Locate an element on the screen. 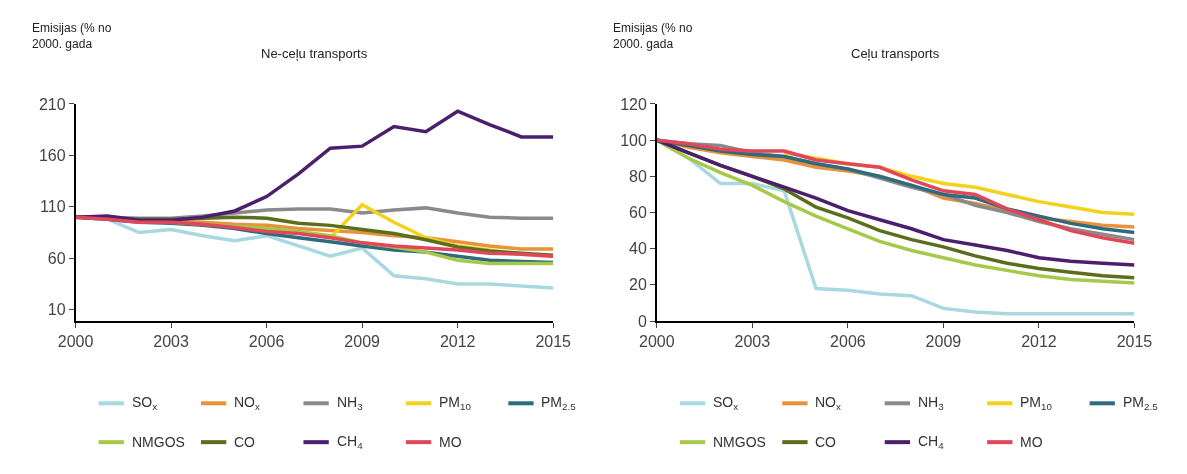  y-tick-label: 100 is located at coordinates (633, 140).